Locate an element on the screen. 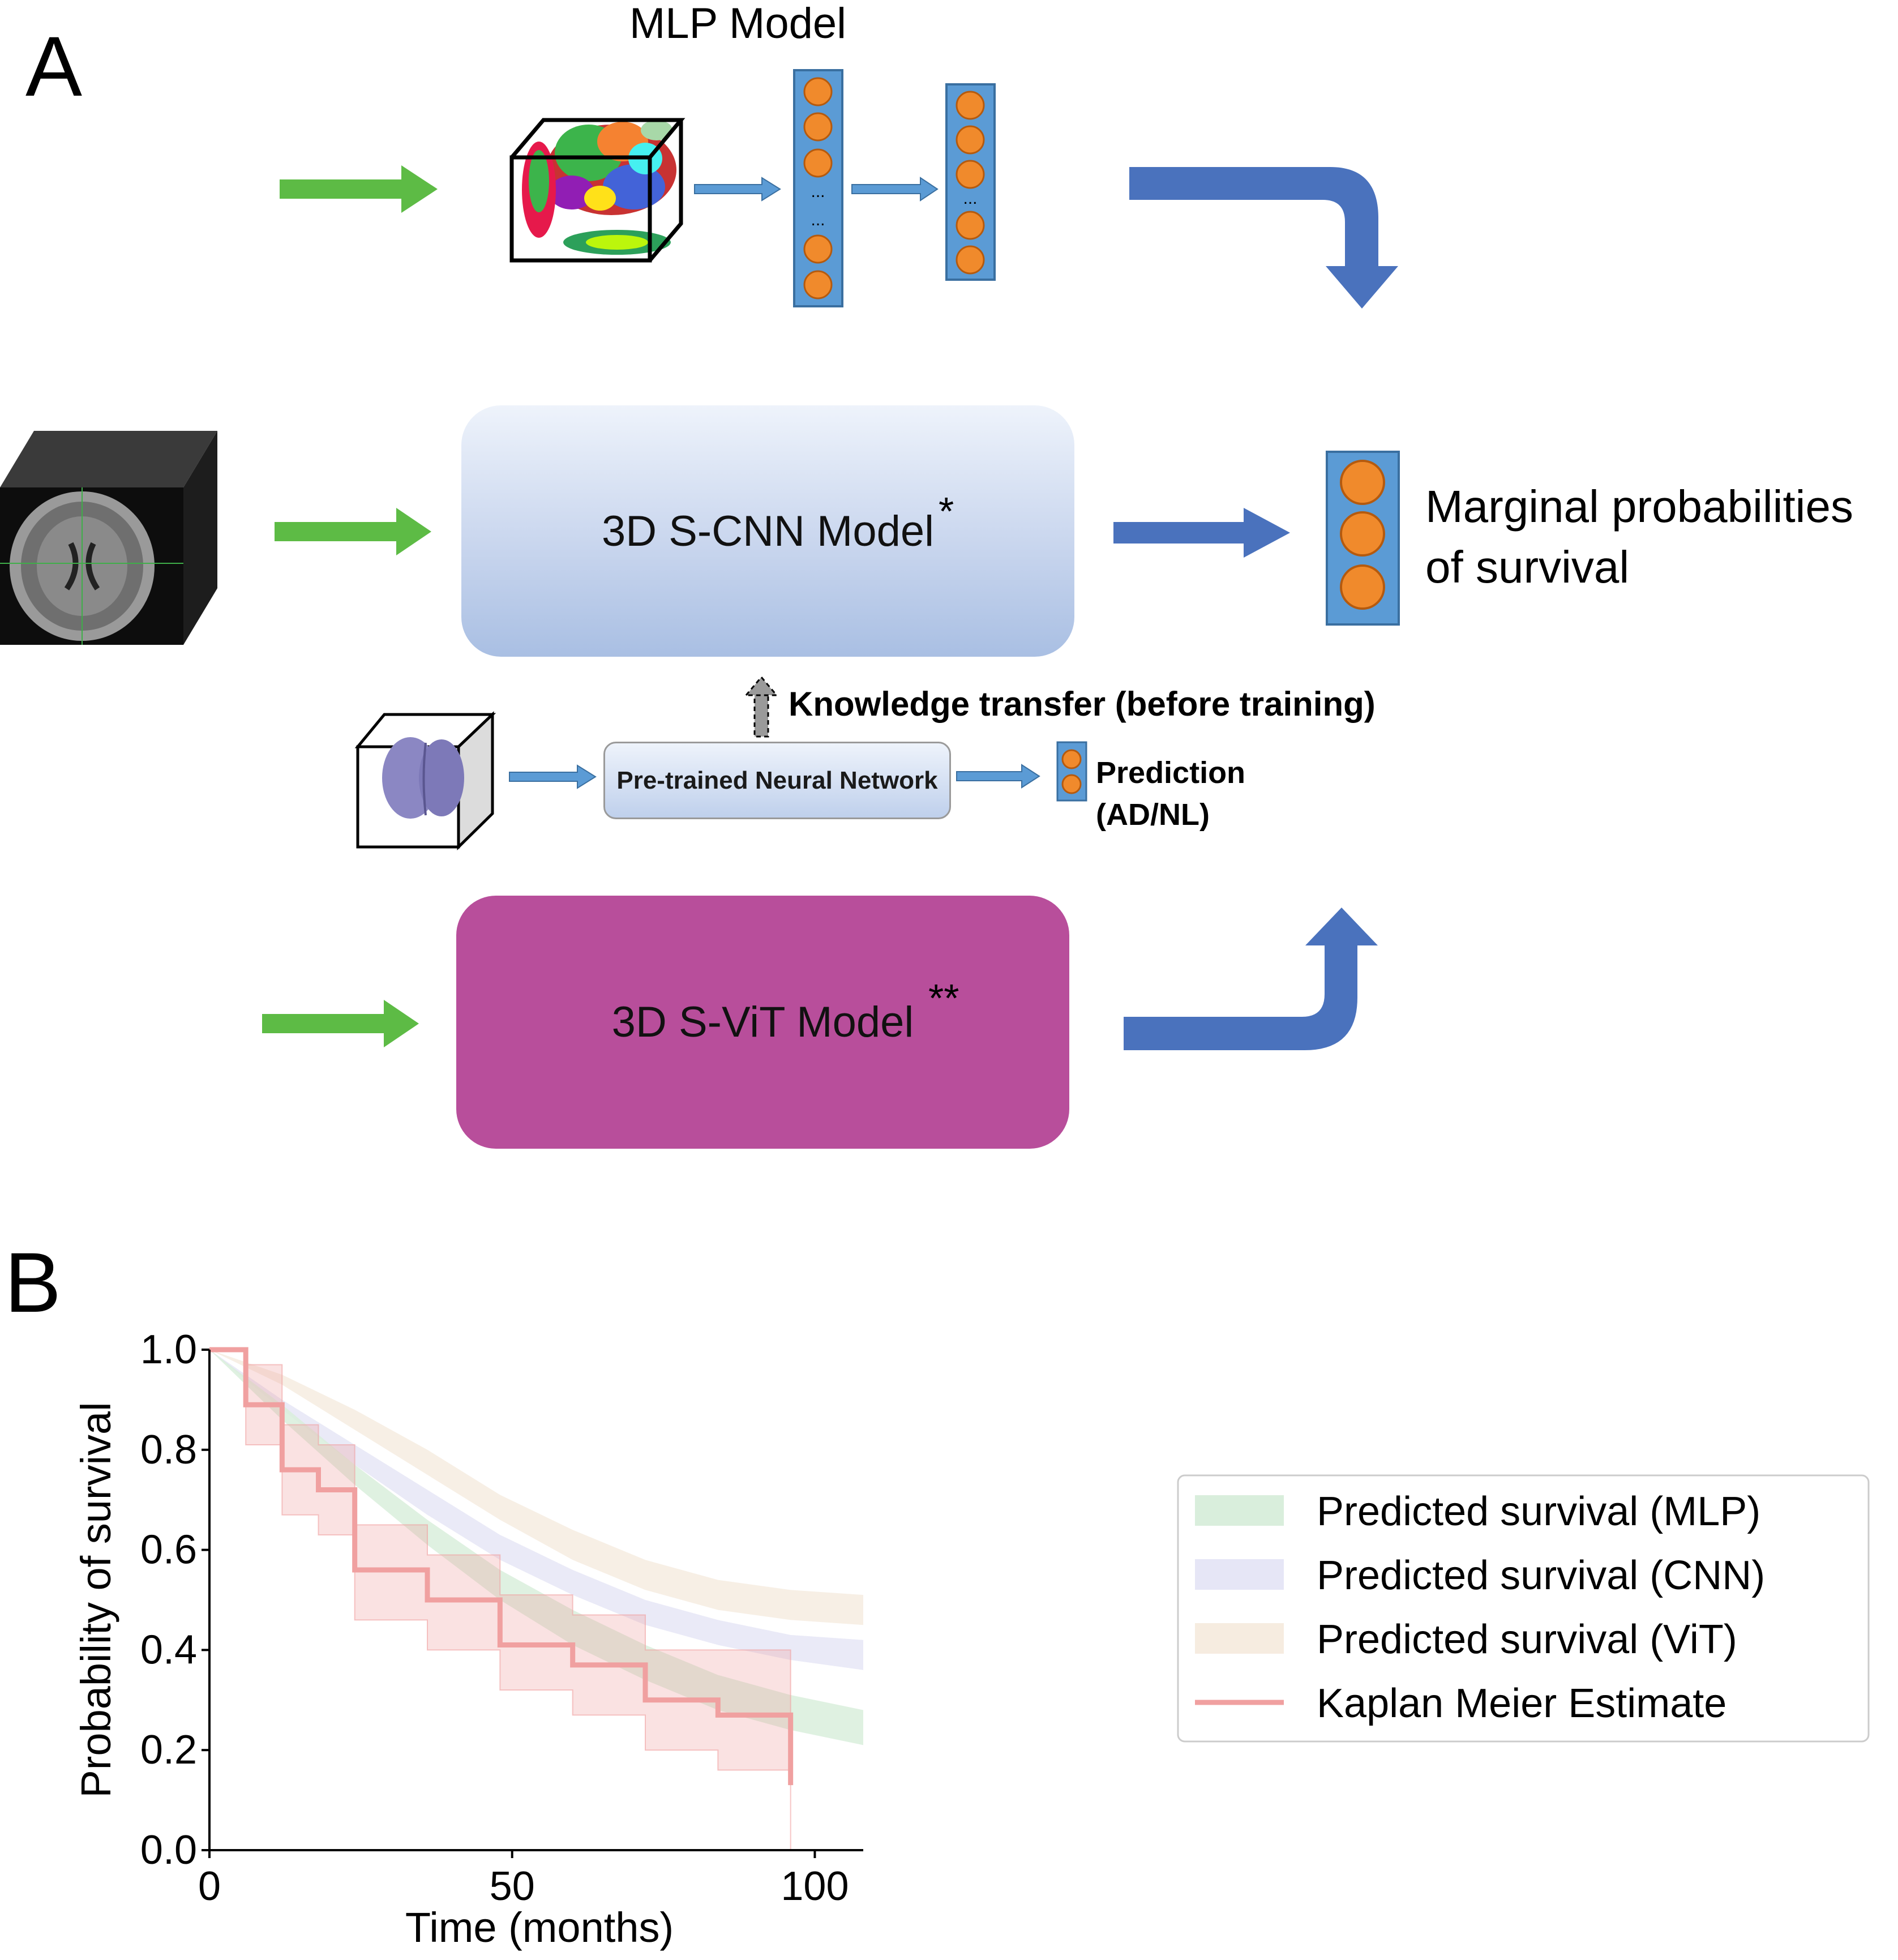 This screenshot has height=1960, width=1898. vit-model-box: 3D S-ViT Model is located at coordinates (762, 1023).